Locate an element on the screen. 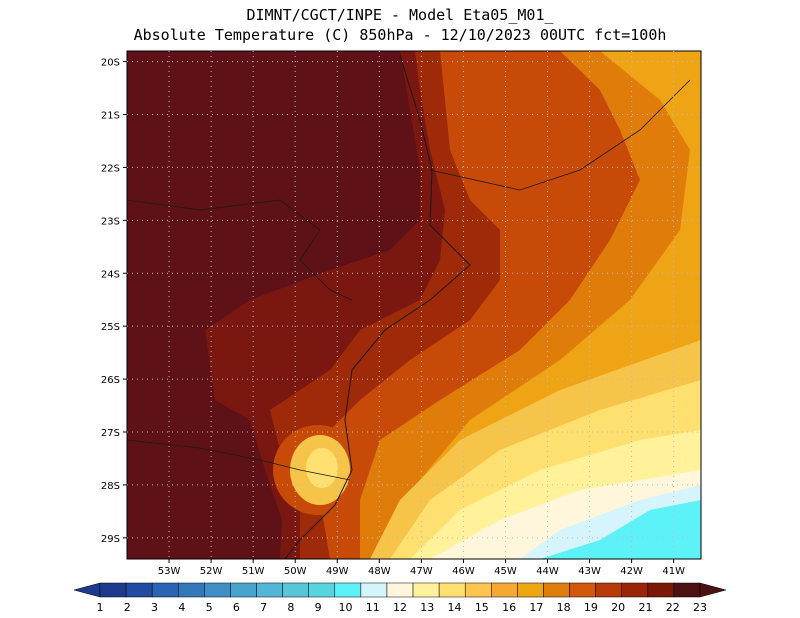 The image size is (800, 618). map-title-line-1: DIMNT/CGCT/INPE - Model Eta05_M01_ is located at coordinates (400, 15).